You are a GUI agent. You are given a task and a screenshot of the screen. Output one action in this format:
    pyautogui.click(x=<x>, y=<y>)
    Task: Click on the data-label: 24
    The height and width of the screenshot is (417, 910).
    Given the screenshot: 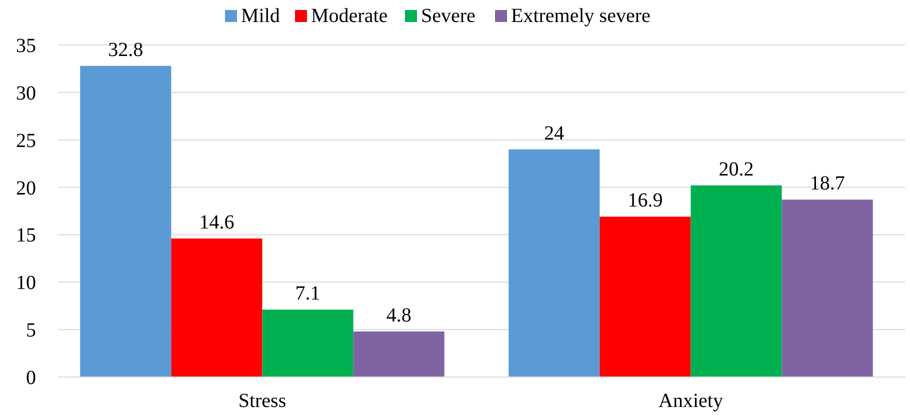 What is the action you would take?
    pyautogui.click(x=554, y=133)
    